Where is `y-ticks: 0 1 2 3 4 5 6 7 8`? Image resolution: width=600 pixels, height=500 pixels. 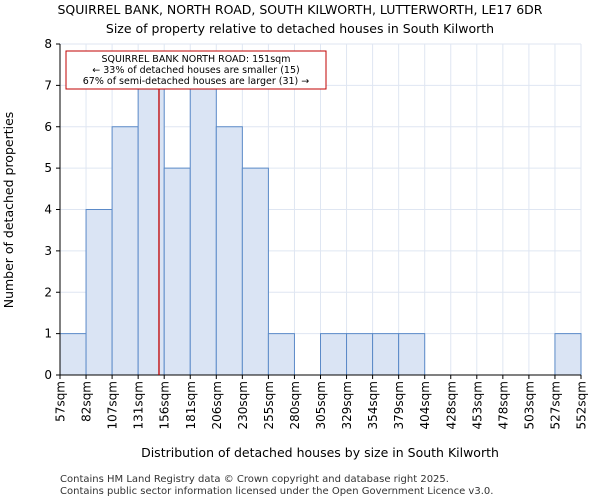 y-ticks: 0 1 2 3 4 5 6 7 8 is located at coordinates (52, 209).